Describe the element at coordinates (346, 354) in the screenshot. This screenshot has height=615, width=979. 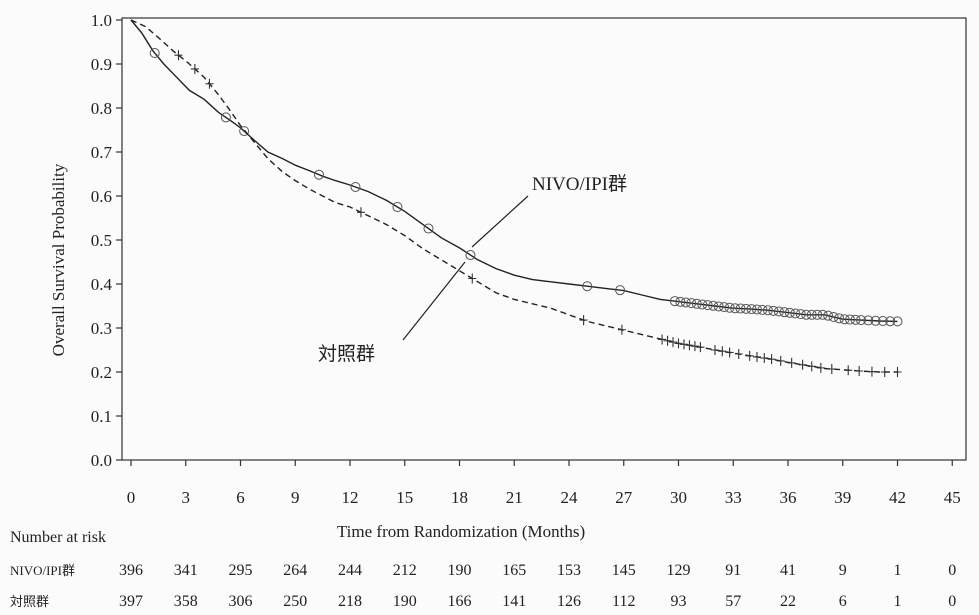
I see `control-annotation: 対照群` at that location.